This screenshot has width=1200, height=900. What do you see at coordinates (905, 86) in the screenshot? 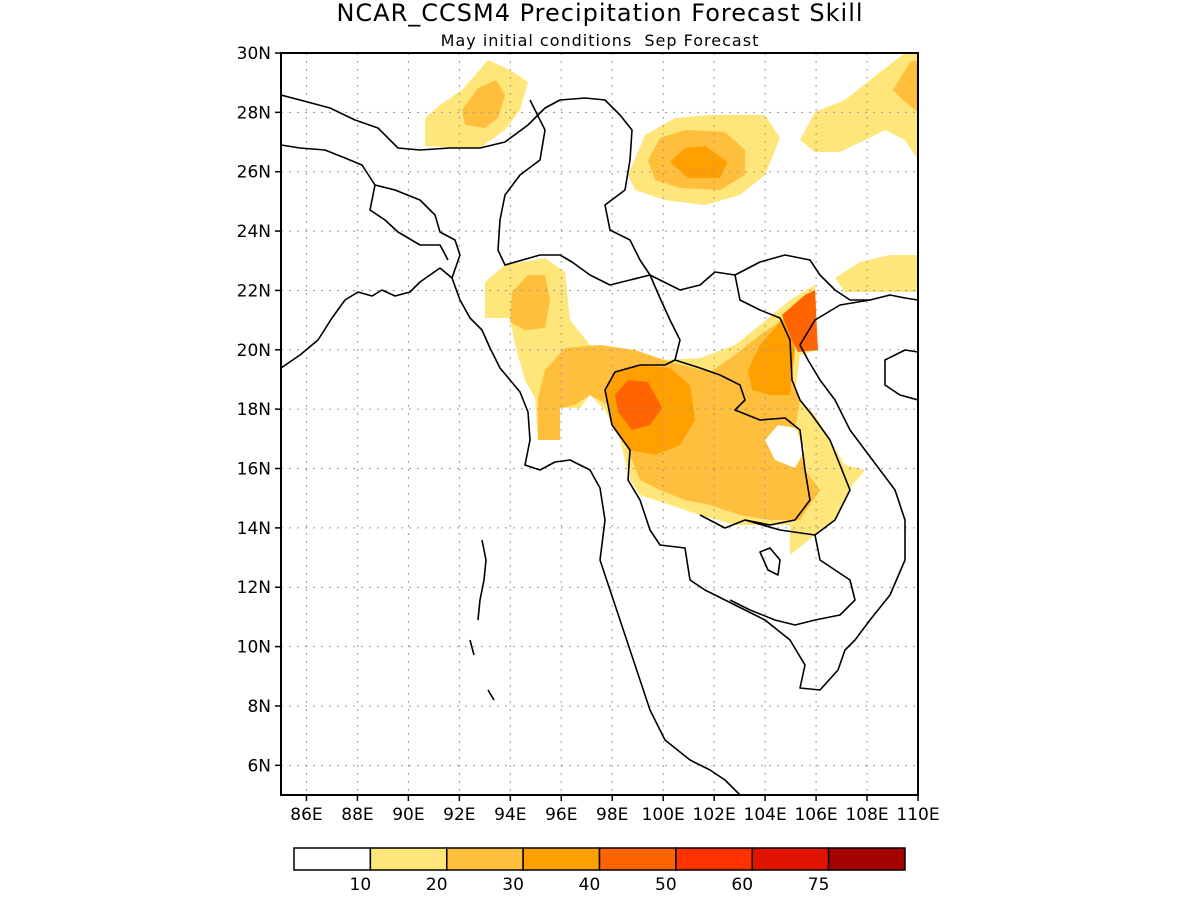
I see `skill-region-ne-corner-core` at bounding box center [905, 86].